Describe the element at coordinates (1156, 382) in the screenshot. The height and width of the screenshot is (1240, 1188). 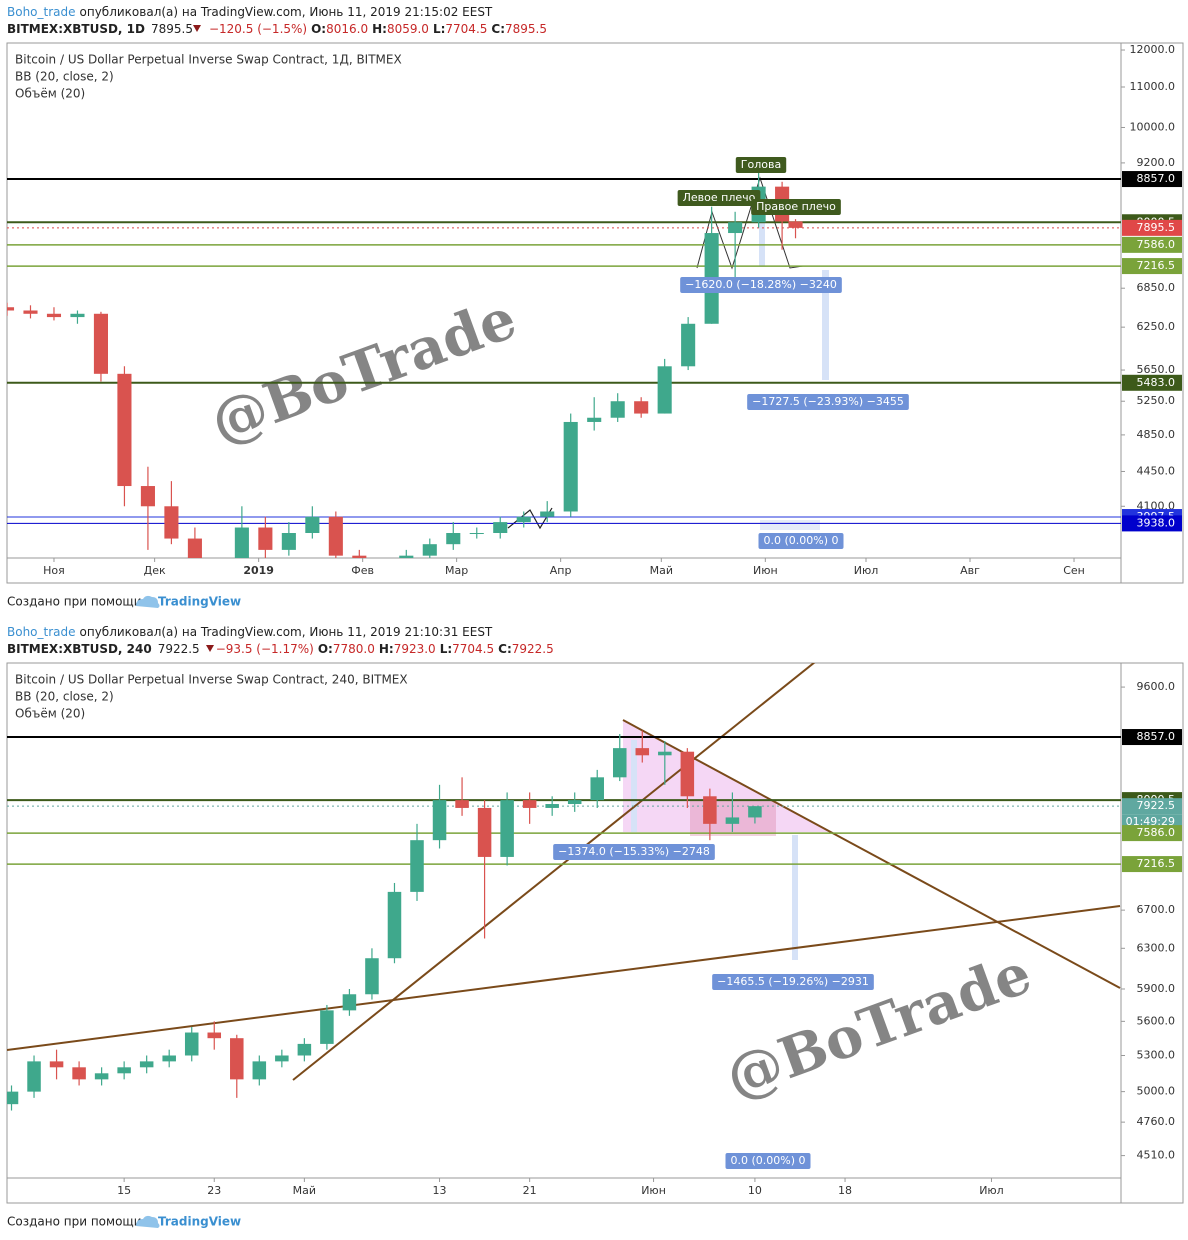
I see `level-label: 5483.0` at that location.